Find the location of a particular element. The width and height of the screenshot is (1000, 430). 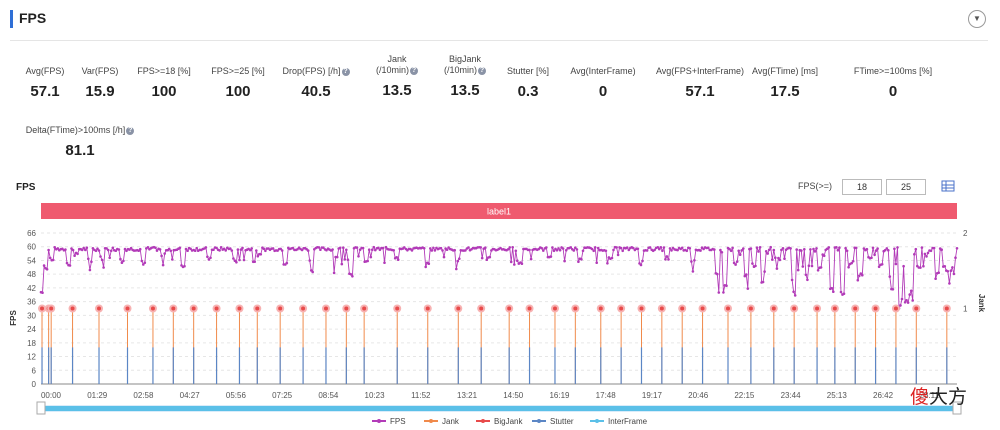

y-tick-label: 18 is located at coordinates (31, 343).